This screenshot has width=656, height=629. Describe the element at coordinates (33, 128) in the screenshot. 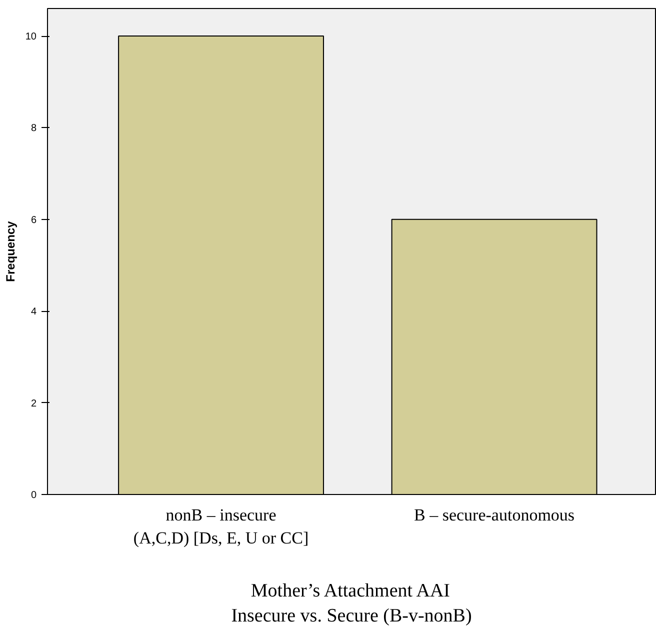

I see `y-tick-label: 8` at that location.